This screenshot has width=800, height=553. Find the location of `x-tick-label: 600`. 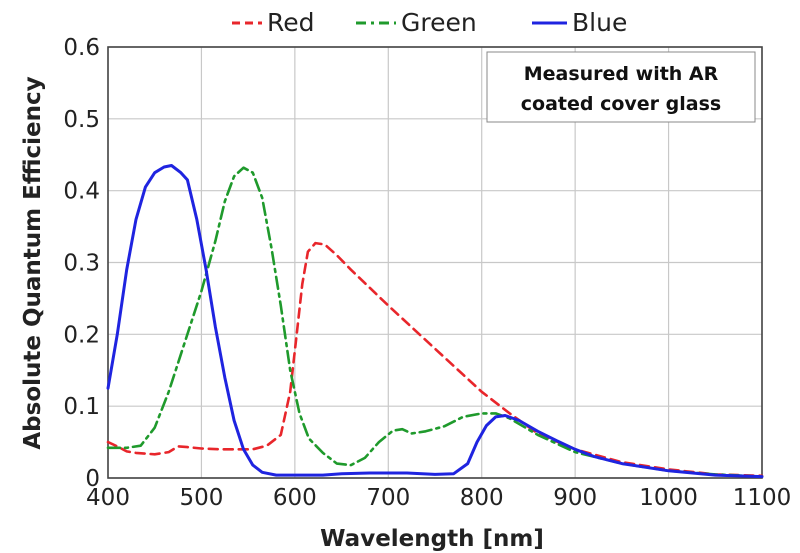

x-tick-label: 600 is located at coordinates (295, 498).